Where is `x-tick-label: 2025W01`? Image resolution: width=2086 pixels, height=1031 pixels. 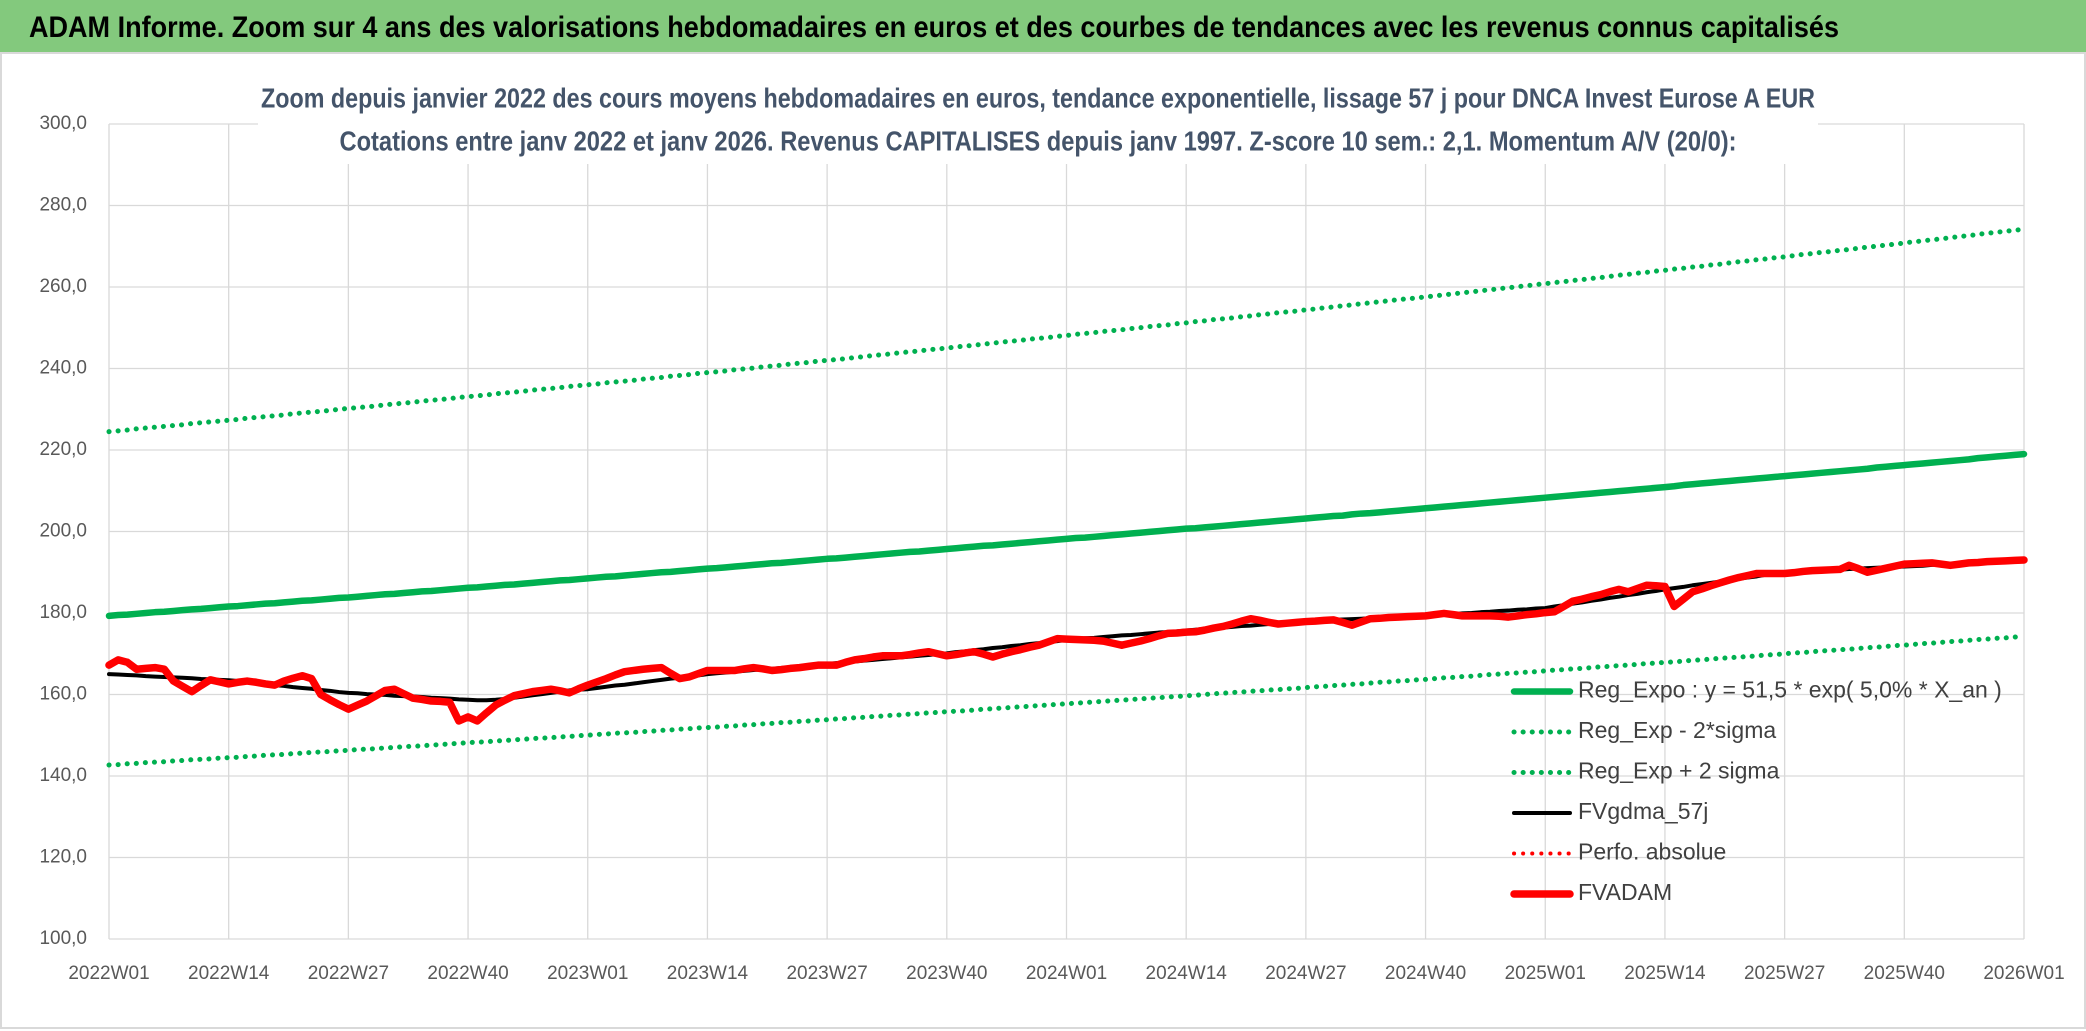 x-tick-label: 2025W01 is located at coordinates (1545, 973).